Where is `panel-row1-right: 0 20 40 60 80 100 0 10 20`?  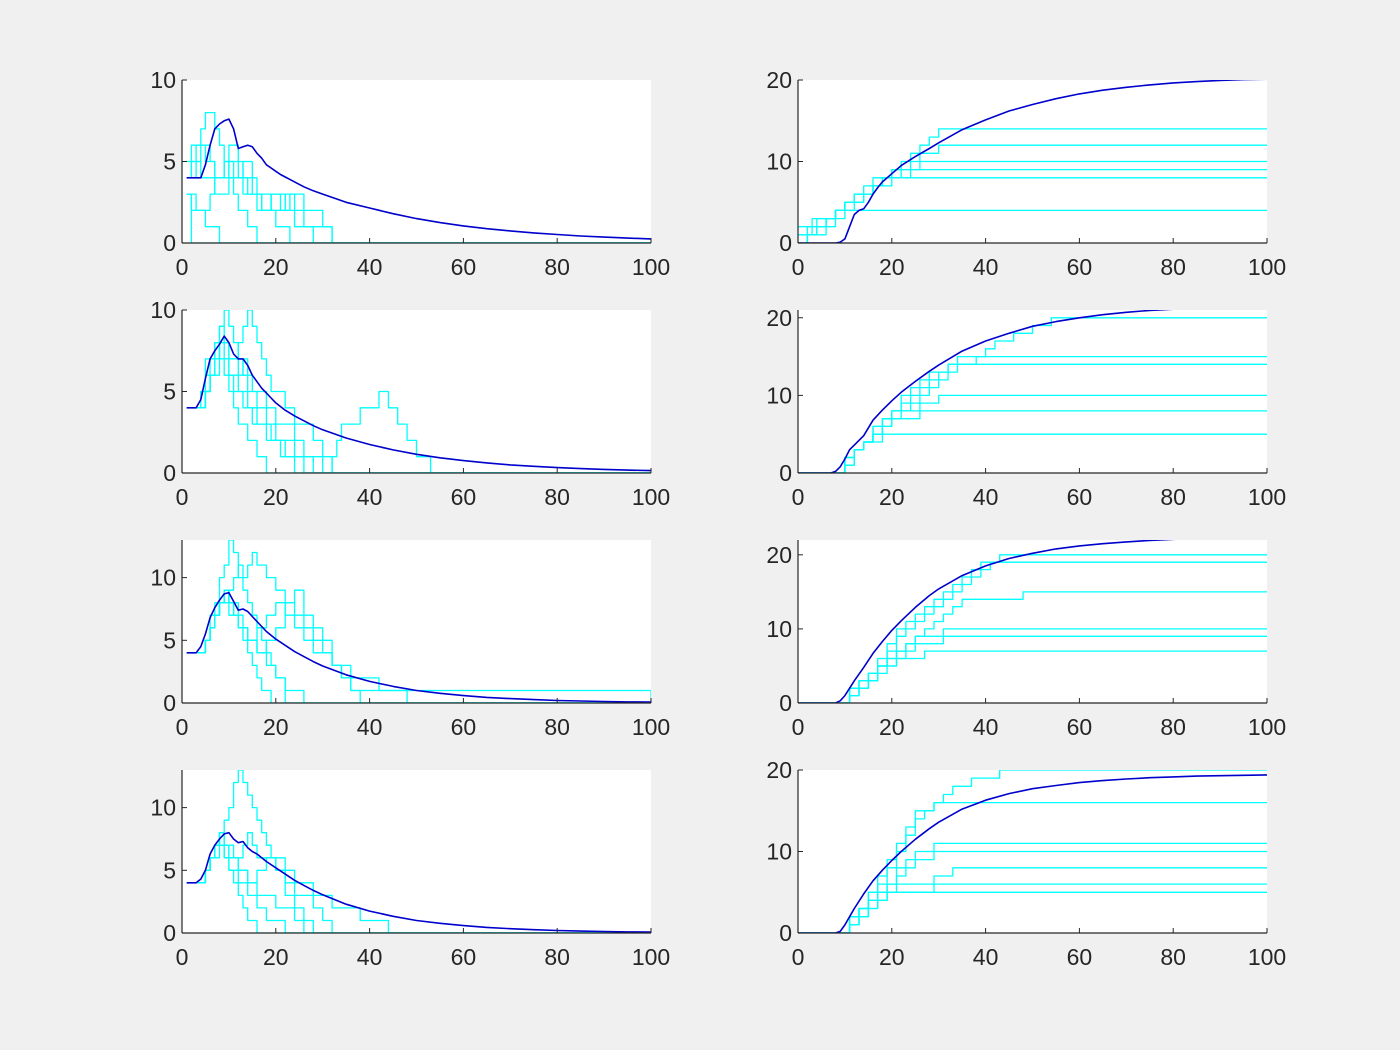 panel-row1-right: 0 20 40 60 80 100 0 10 20 is located at coordinates (1026, 173).